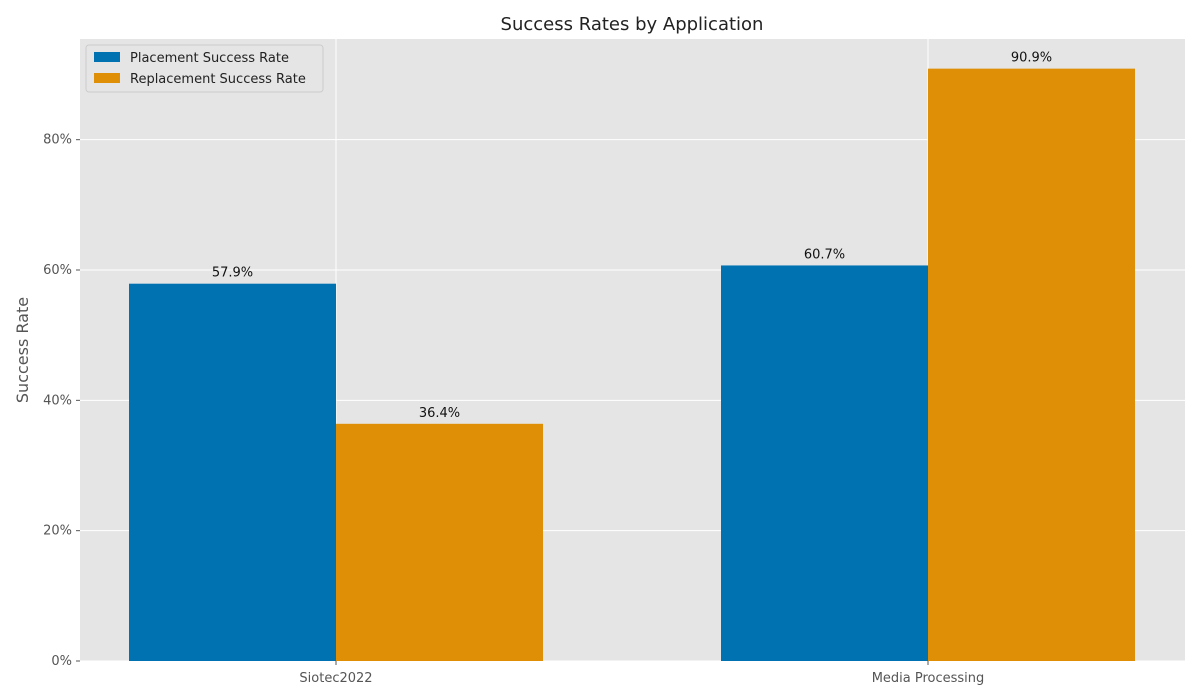 This screenshot has width=1200, height=700. I want to click on x-axis-ticks: Siotec2022 Media Processing, so click(641, 673).